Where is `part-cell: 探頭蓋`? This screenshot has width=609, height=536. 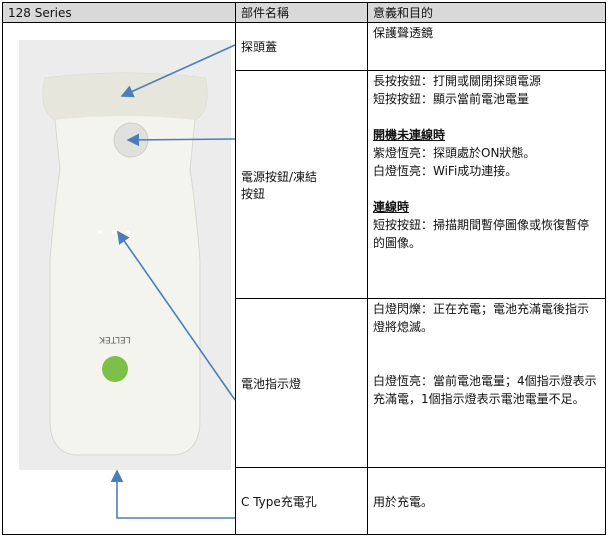
part-cell: 探頭蓋 is located at coordinates (301, 46).